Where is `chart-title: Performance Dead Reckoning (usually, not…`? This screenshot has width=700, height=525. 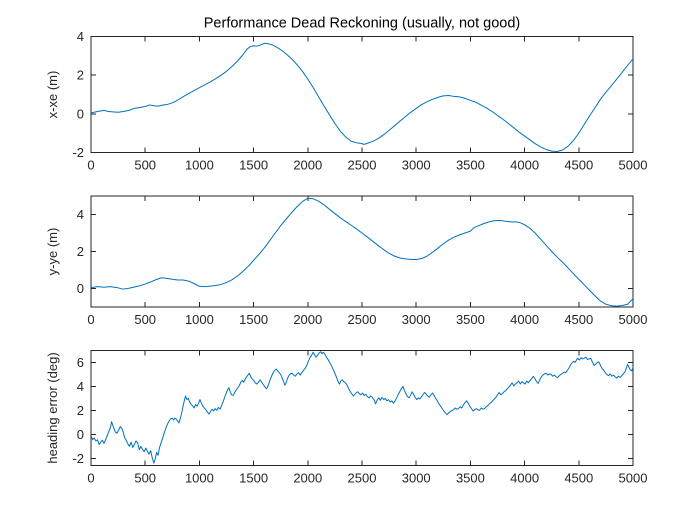
chart-title: Performance Dead Reckoning (usually, not… is located at coordinates (362, 24).